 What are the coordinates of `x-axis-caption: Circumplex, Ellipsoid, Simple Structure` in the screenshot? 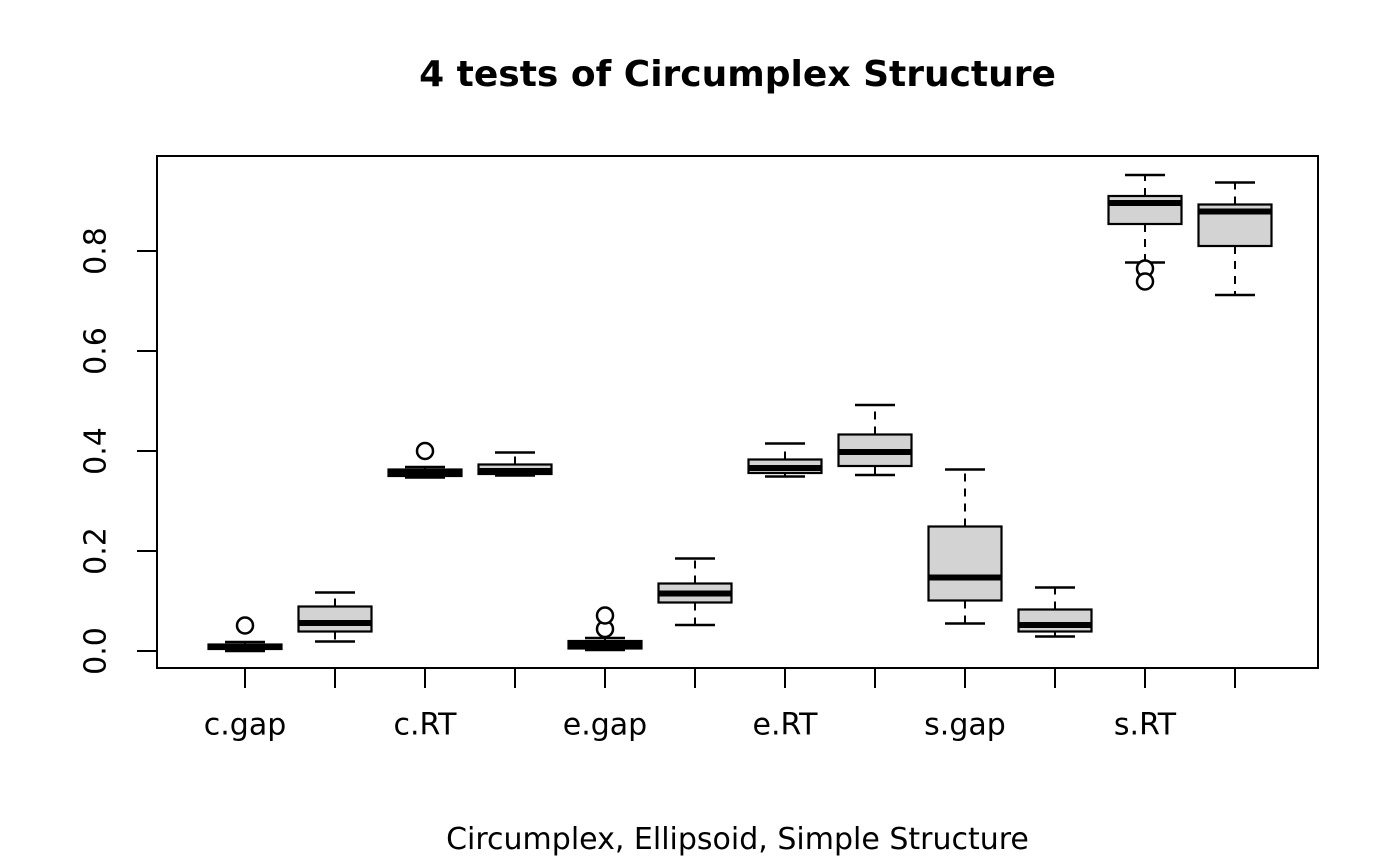 It's located at (737, 839).